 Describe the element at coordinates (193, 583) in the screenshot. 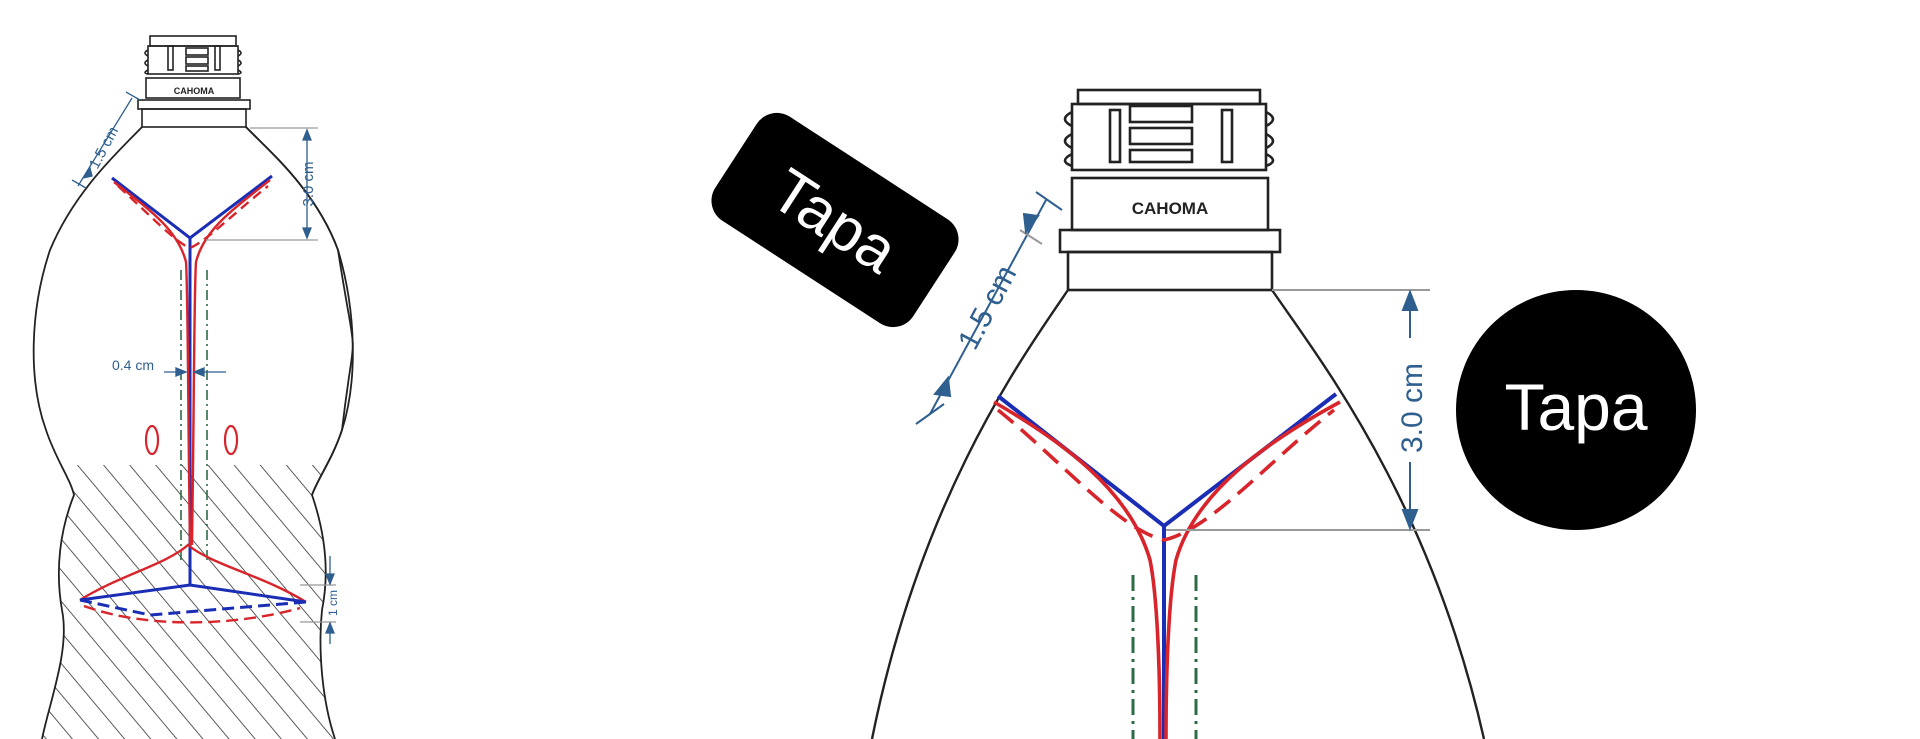

I see `bottom-cut-lines` at that location.